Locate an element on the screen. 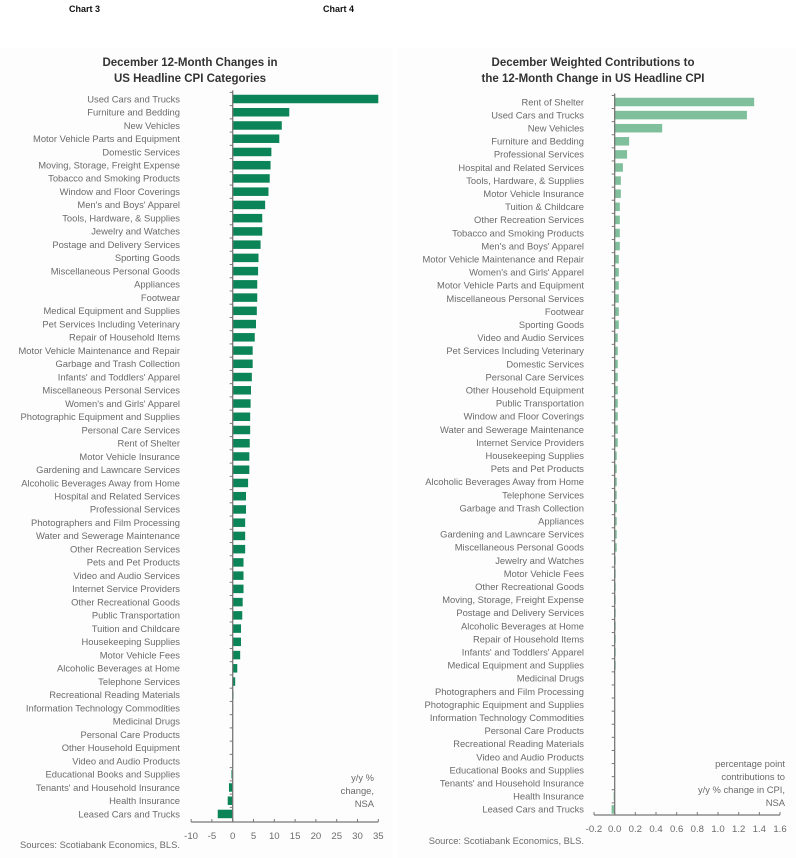  category-label: Appliances is located at coordinates (157, 284).